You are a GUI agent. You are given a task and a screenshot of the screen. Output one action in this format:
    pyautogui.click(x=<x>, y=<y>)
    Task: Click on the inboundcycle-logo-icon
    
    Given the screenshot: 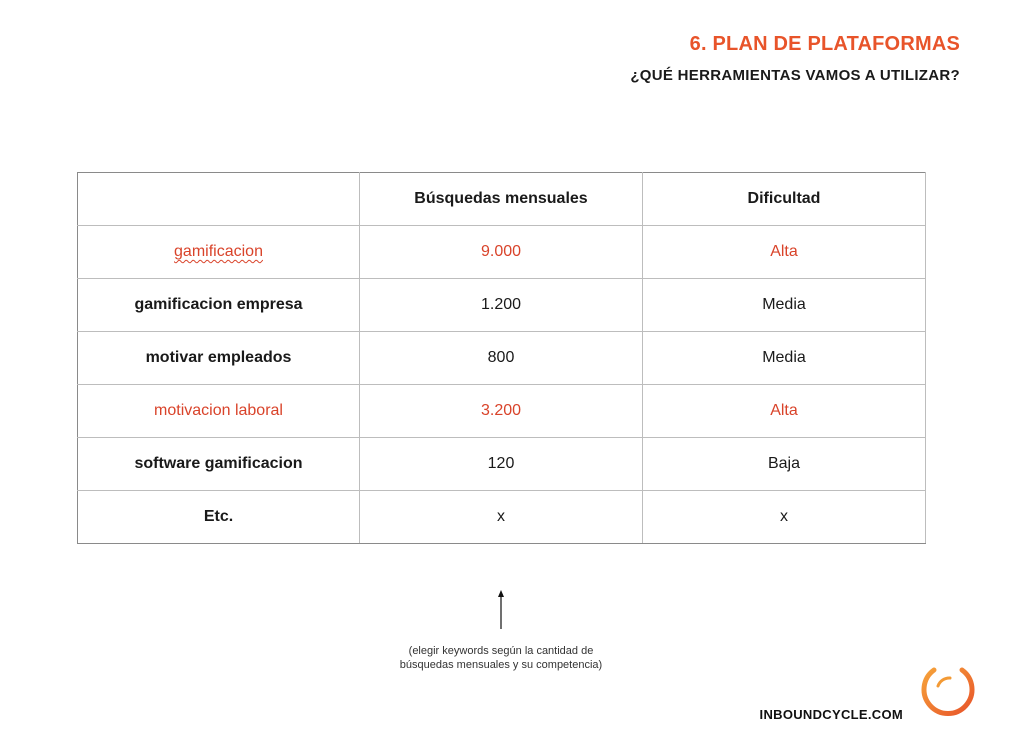 What is the action you would take?
    pyautogui.click(x=948, y=691)
    